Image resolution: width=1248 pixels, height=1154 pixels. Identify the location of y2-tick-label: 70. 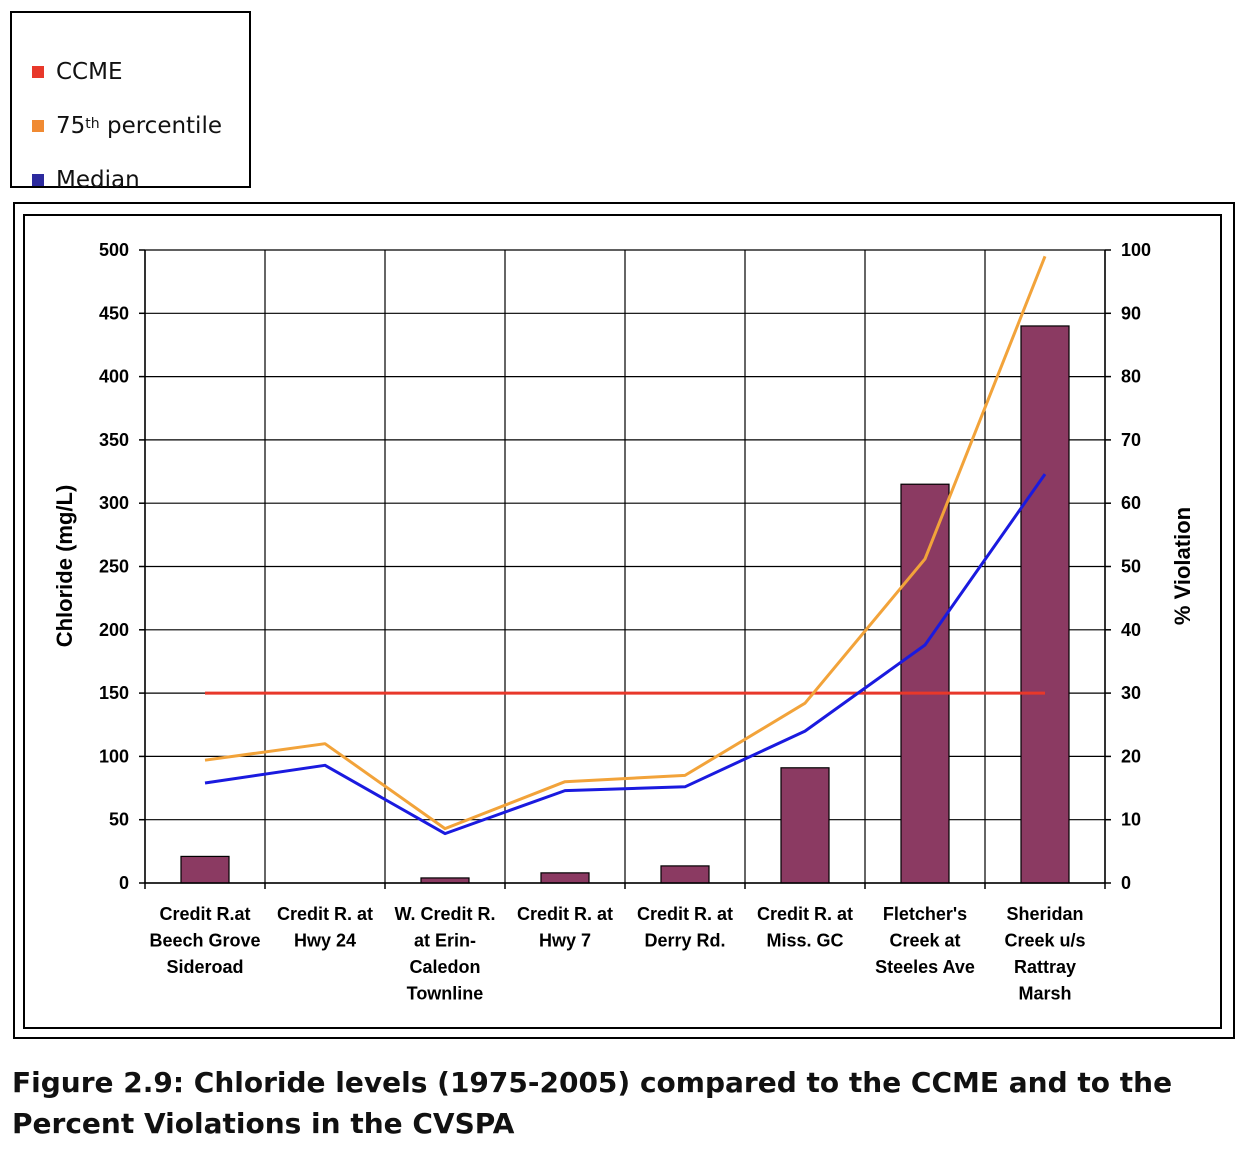
(1131, 440).